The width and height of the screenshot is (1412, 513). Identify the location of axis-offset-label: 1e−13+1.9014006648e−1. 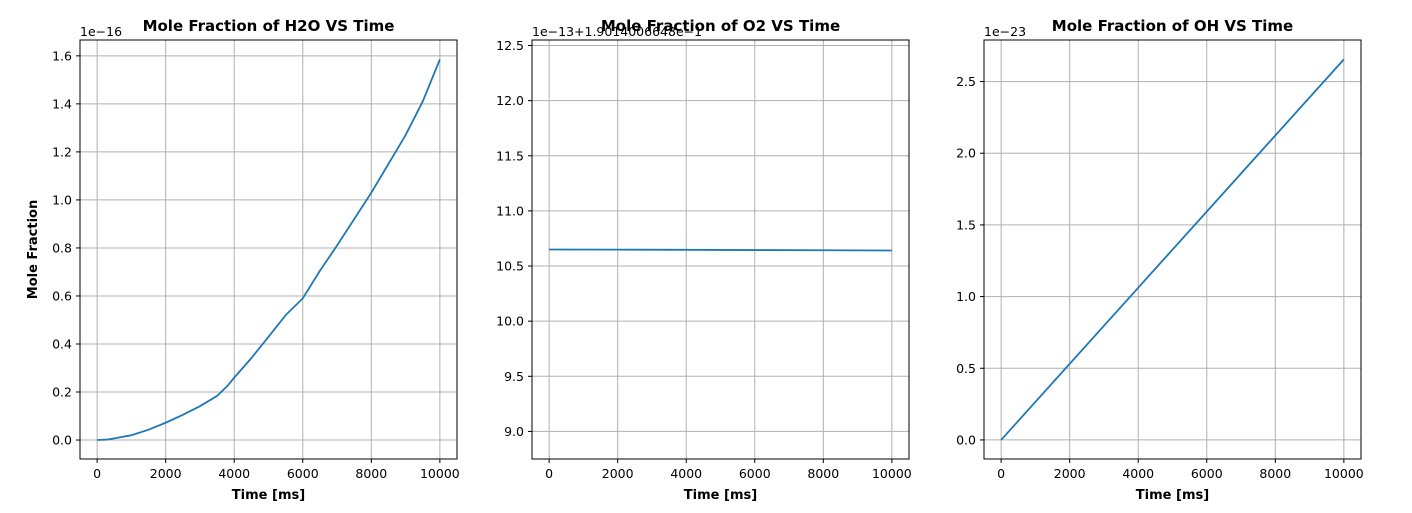
(617, 31).